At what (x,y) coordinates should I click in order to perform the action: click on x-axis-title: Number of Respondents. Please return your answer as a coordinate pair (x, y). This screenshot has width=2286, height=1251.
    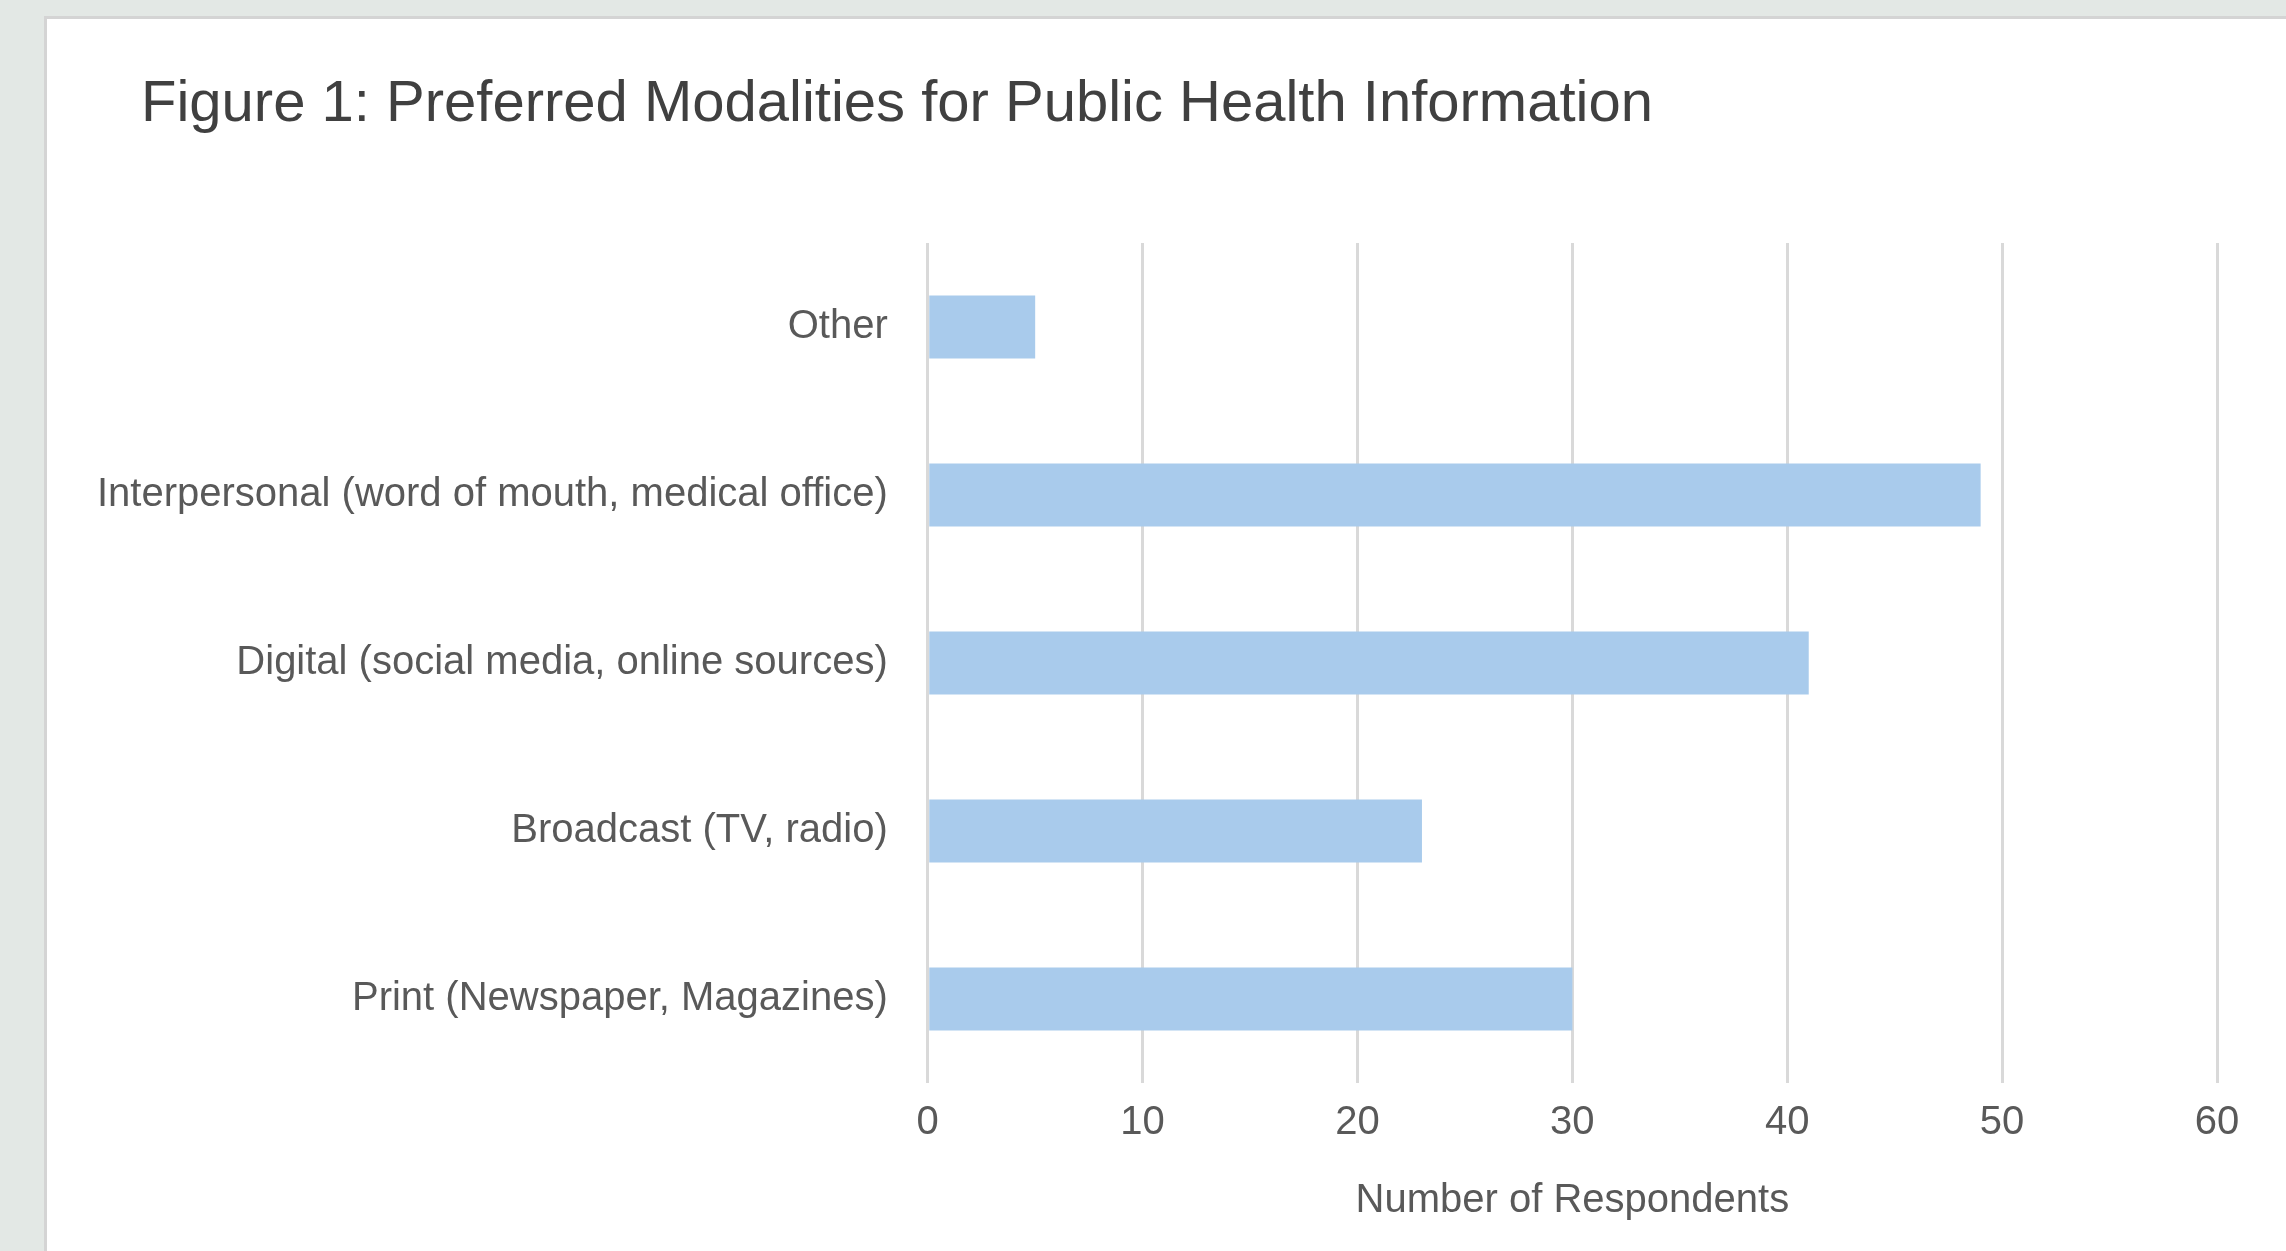
    Looking at the image, I should click on (1572, 1198).